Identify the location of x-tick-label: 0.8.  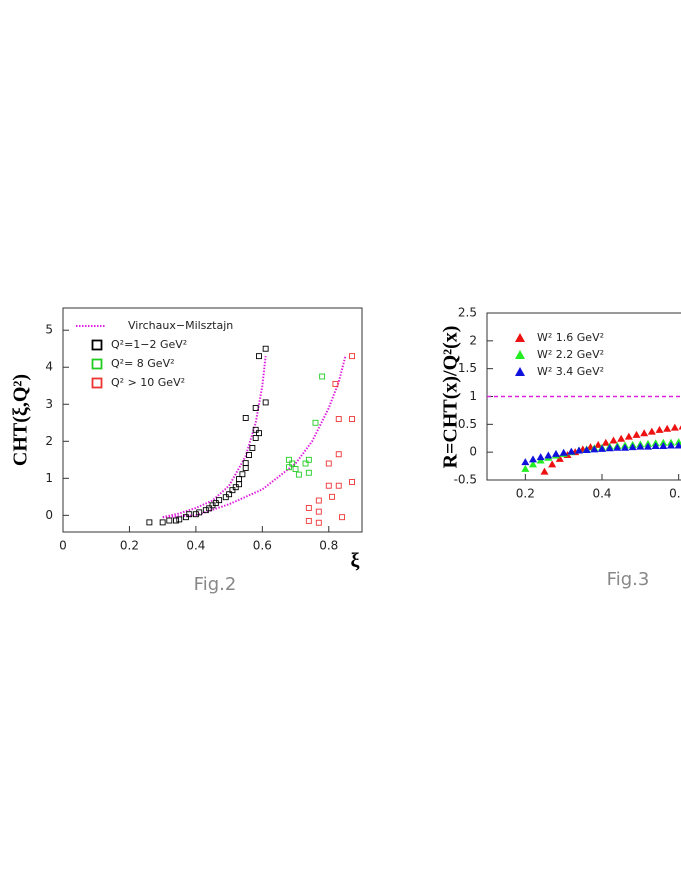
(328, 546).